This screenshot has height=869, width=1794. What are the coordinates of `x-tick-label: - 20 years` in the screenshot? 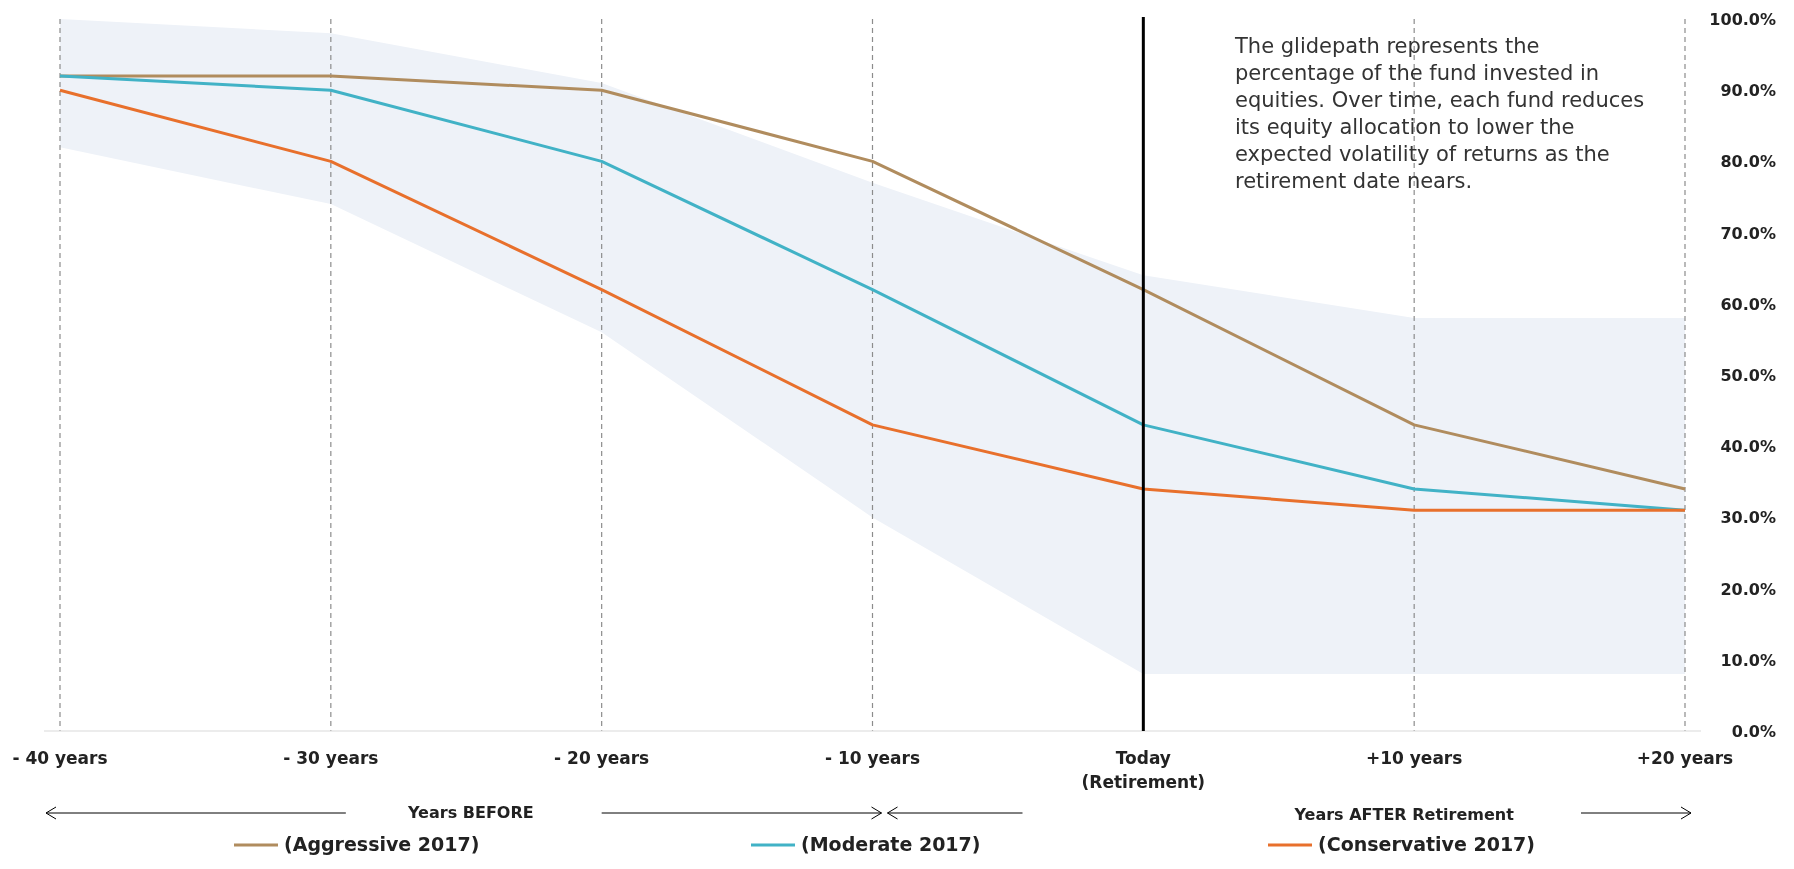 It's located at (602, 758).